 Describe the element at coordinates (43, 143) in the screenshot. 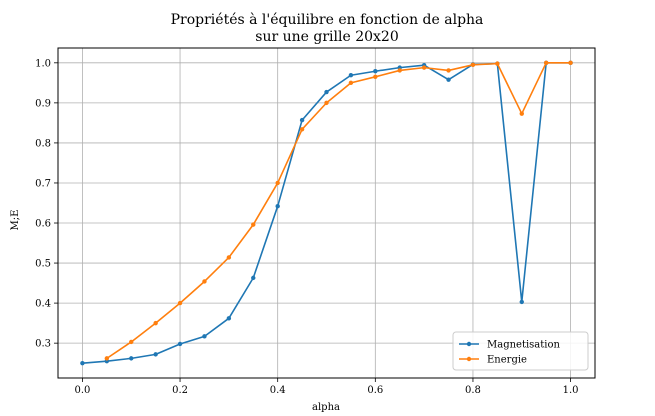

I see `y-tick-label: 0.8` at that location.